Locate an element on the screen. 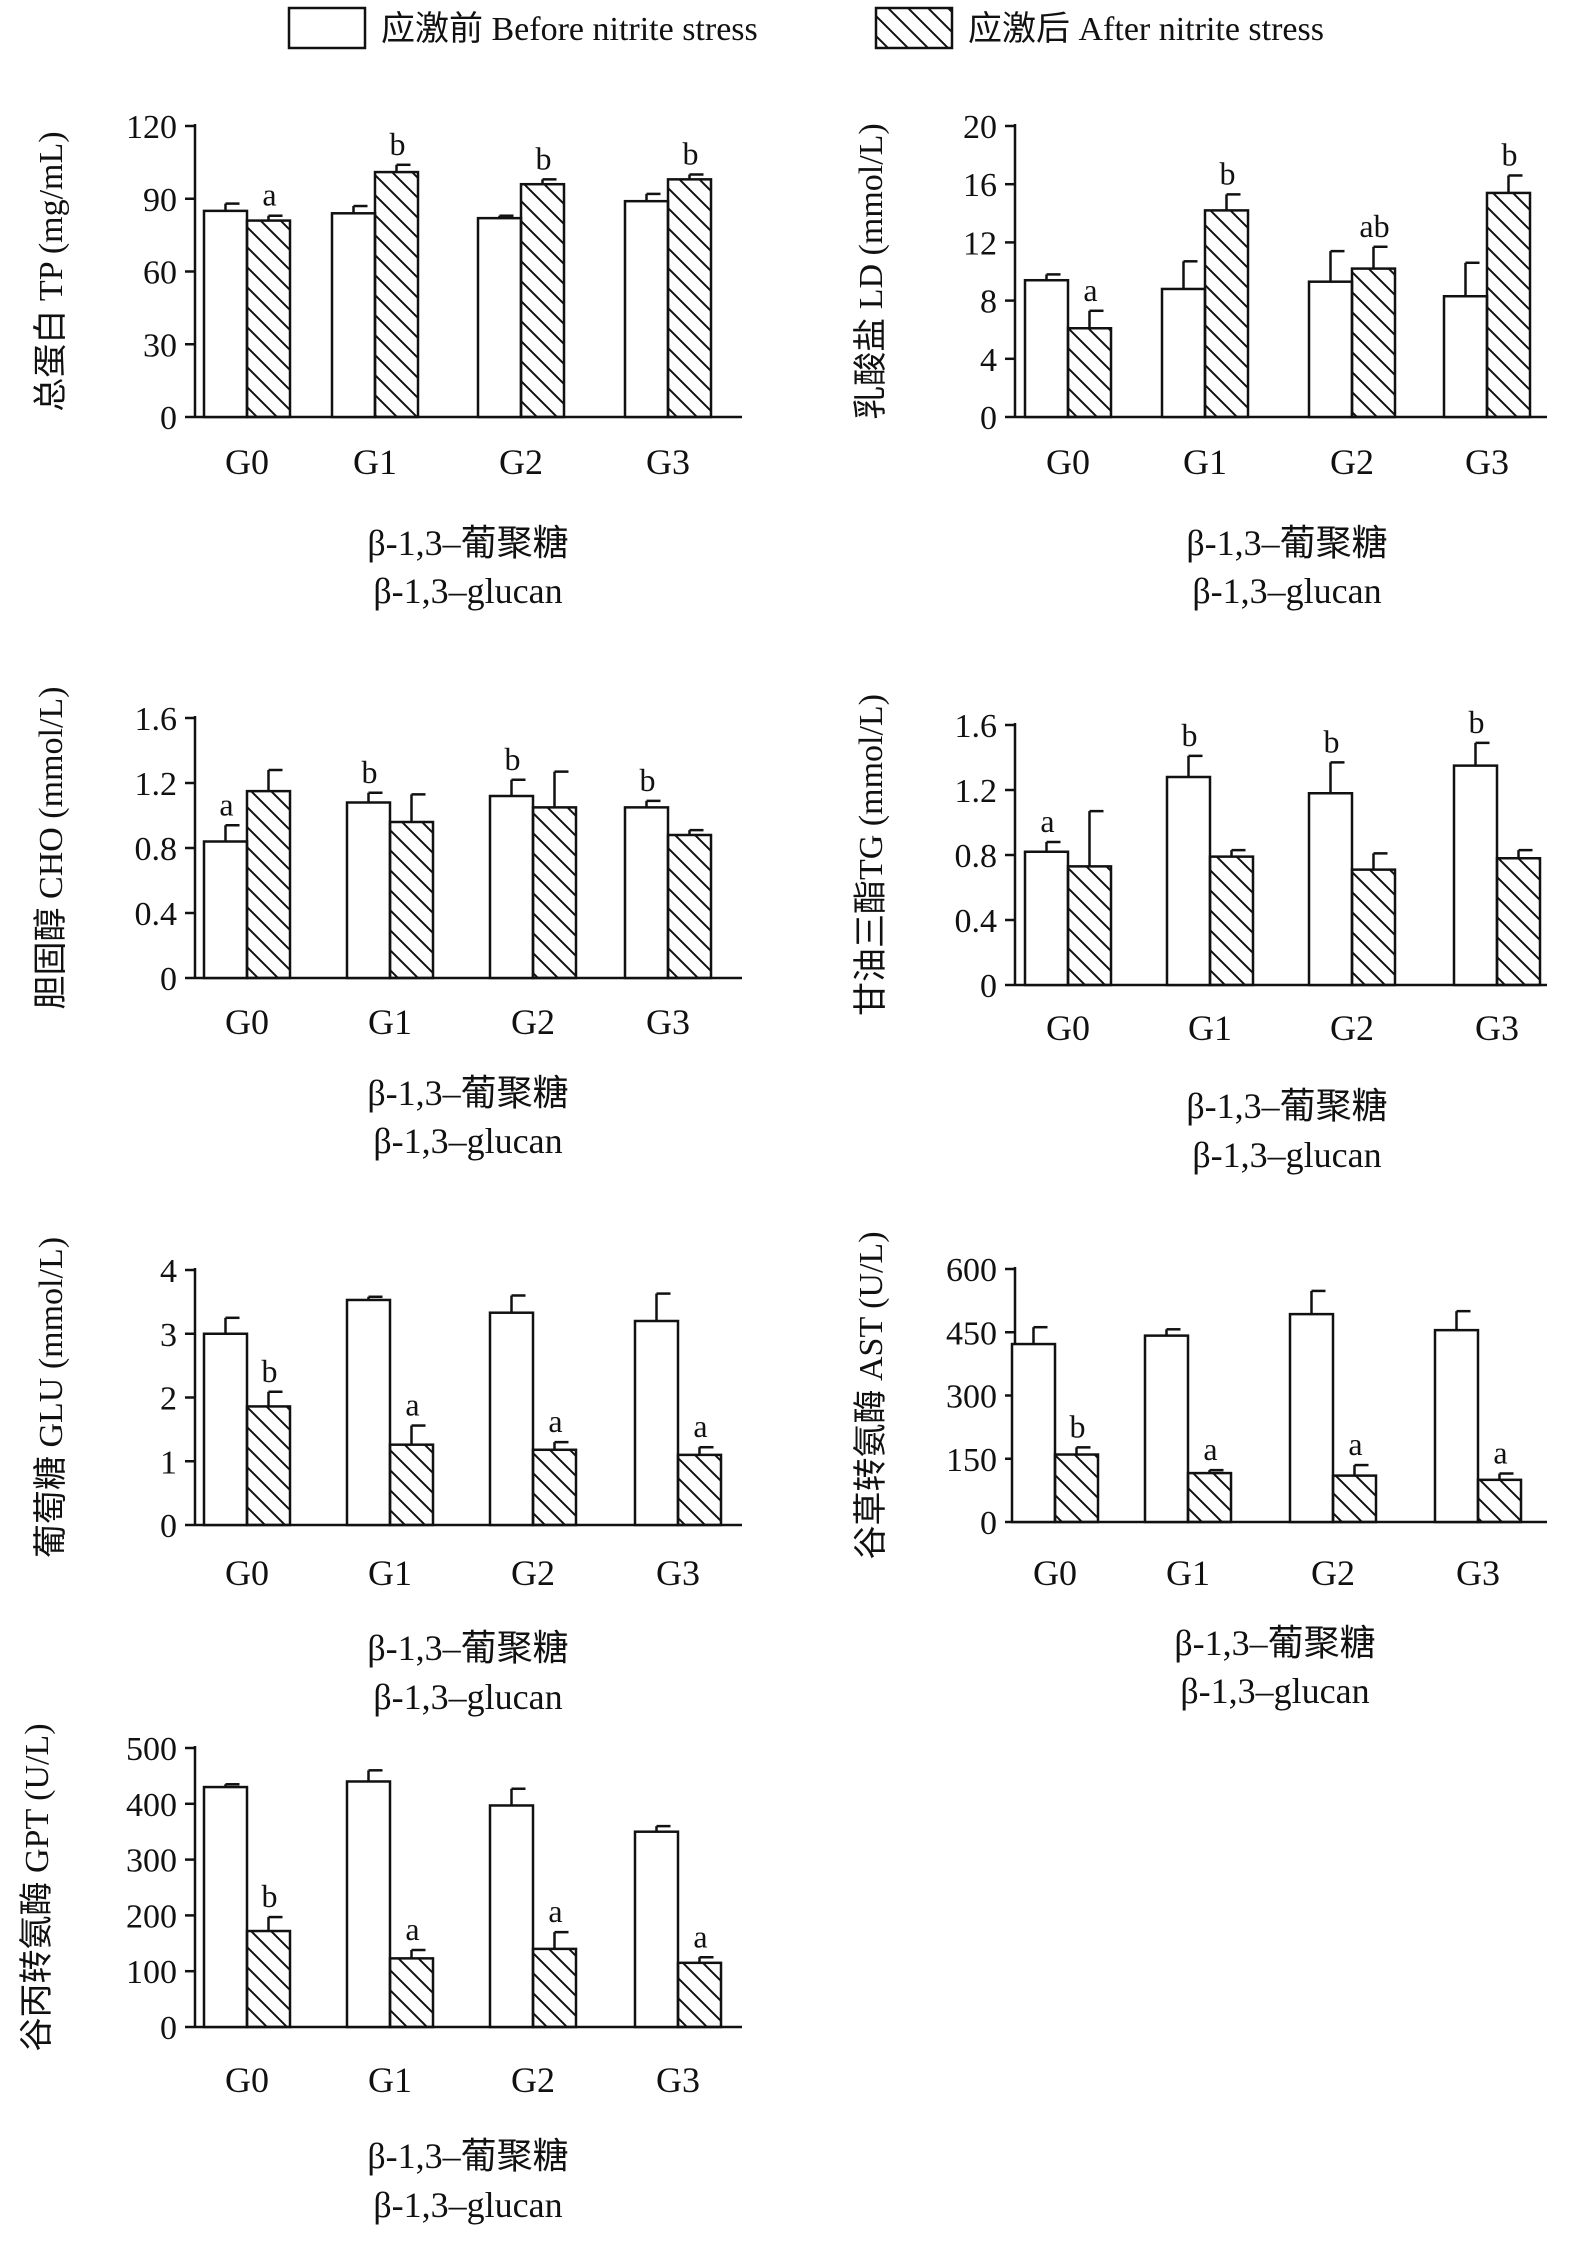 This screenshot has height=2250, width=1575. y-tick-label: 200 is located at coordinates (151, 1916).